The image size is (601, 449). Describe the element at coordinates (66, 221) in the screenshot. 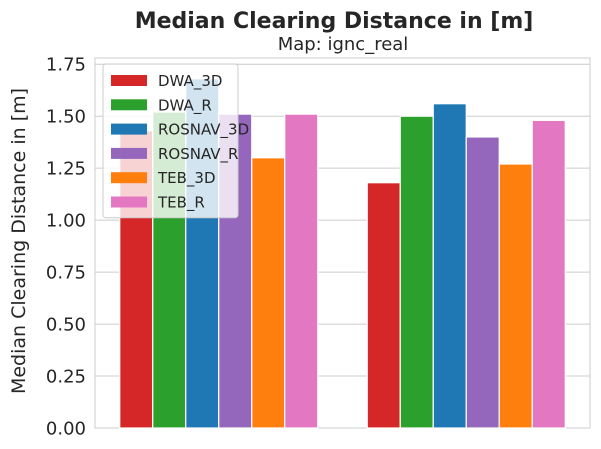

I see `y-tick-label: 1.00` at that location.